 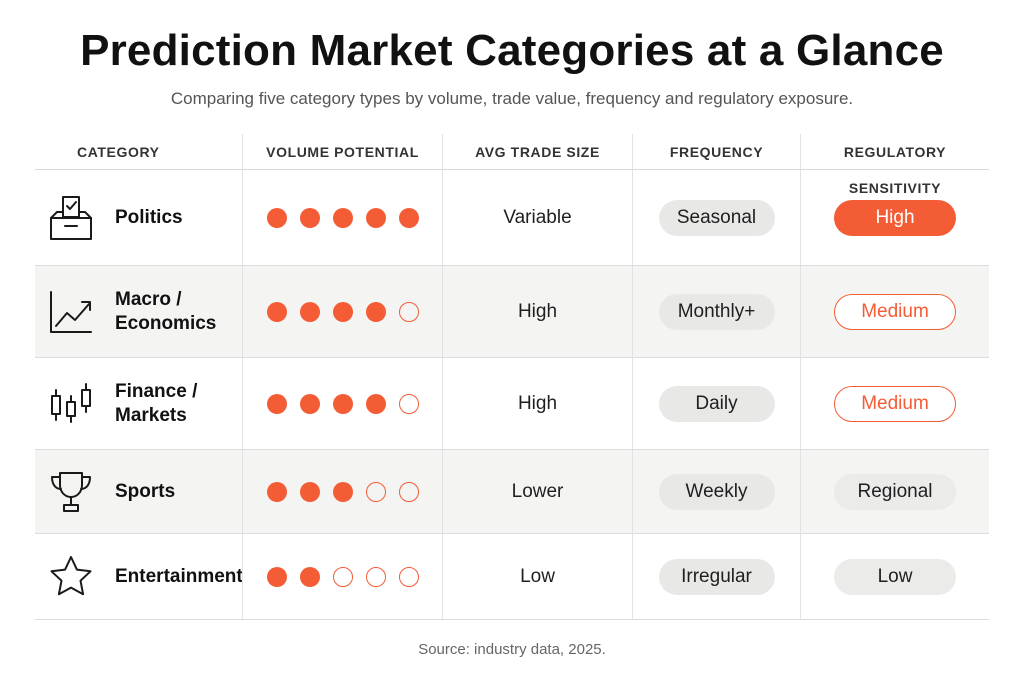 I want to click on column-header-avg-trade-size: AVG TRADE SIZE, so click(x=537, y=152).